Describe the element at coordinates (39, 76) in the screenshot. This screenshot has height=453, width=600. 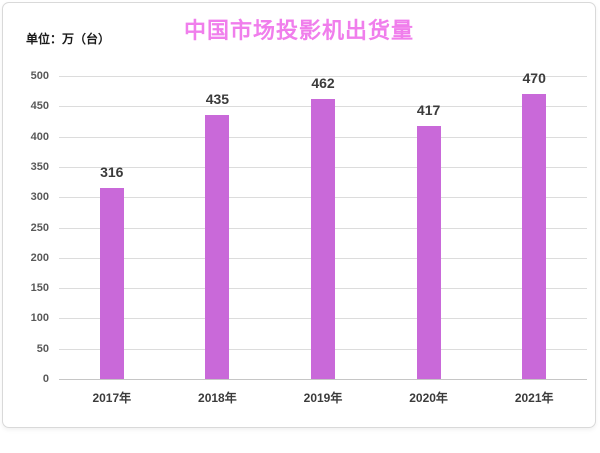
I see `y-tick-label: 500` at that location.